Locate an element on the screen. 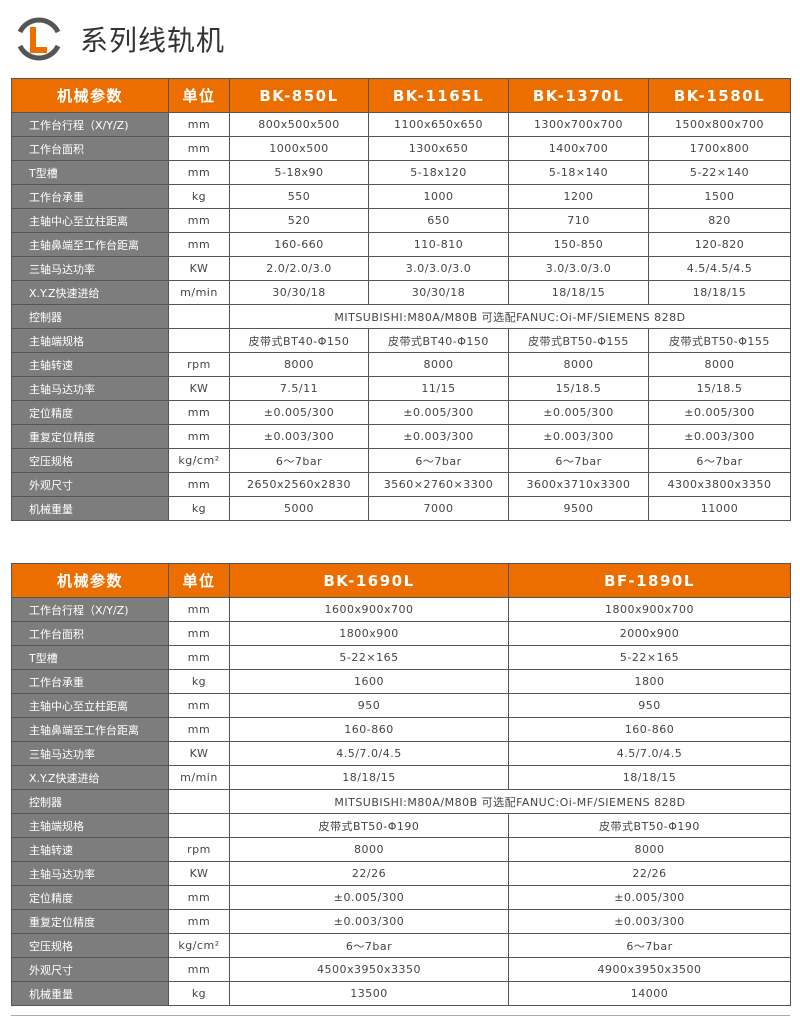  value-cell: 5-22×140 is located at coordinates (719, 172).